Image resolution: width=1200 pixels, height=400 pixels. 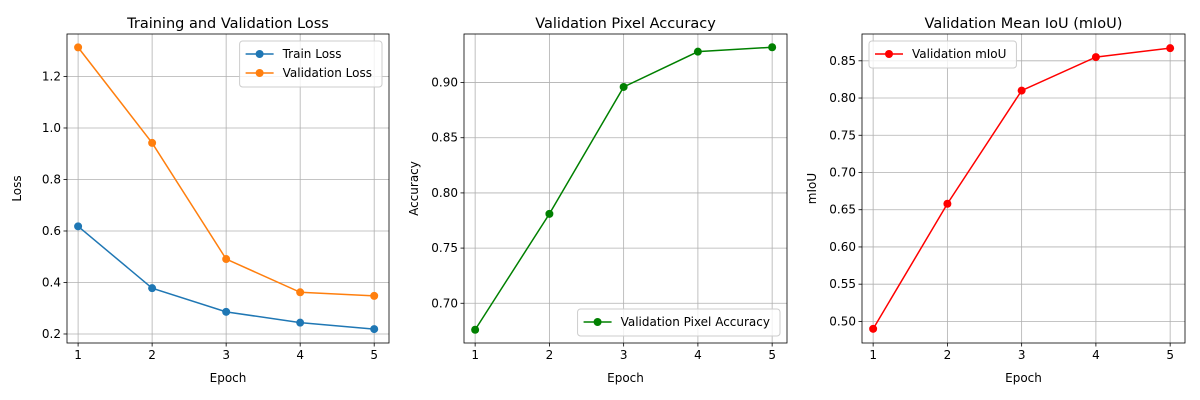 What do you see at coordinates (51, 179) in the screenshot?
I see `y-tick-label: 0.8` at bounding box center [51, 179].